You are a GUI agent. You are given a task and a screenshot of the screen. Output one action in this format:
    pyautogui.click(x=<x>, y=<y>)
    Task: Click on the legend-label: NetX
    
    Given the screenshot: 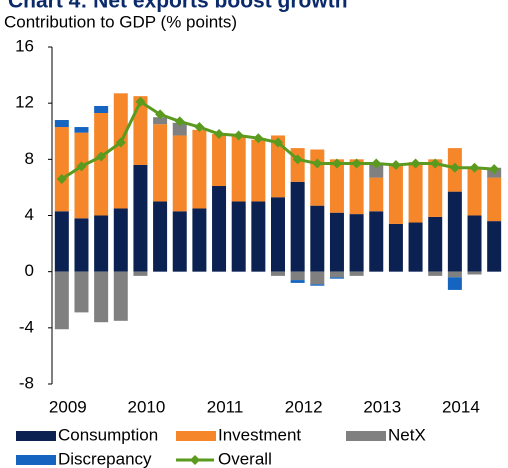 What is the action you would take?
    pyautogui.click(x=407, y=434)
    